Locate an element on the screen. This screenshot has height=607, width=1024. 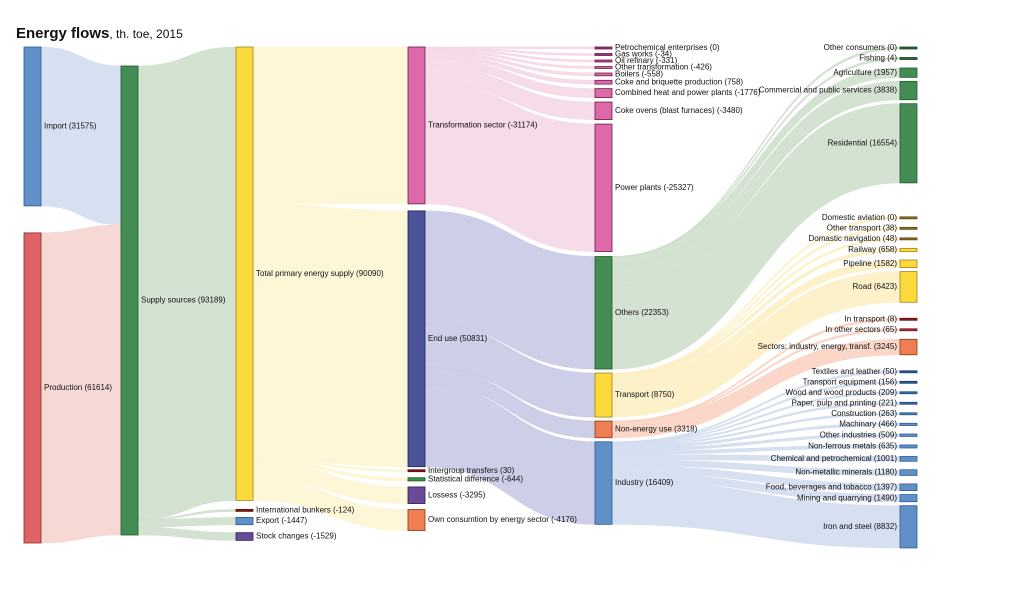
node-nonferrous is located at coordinates (908, 446).